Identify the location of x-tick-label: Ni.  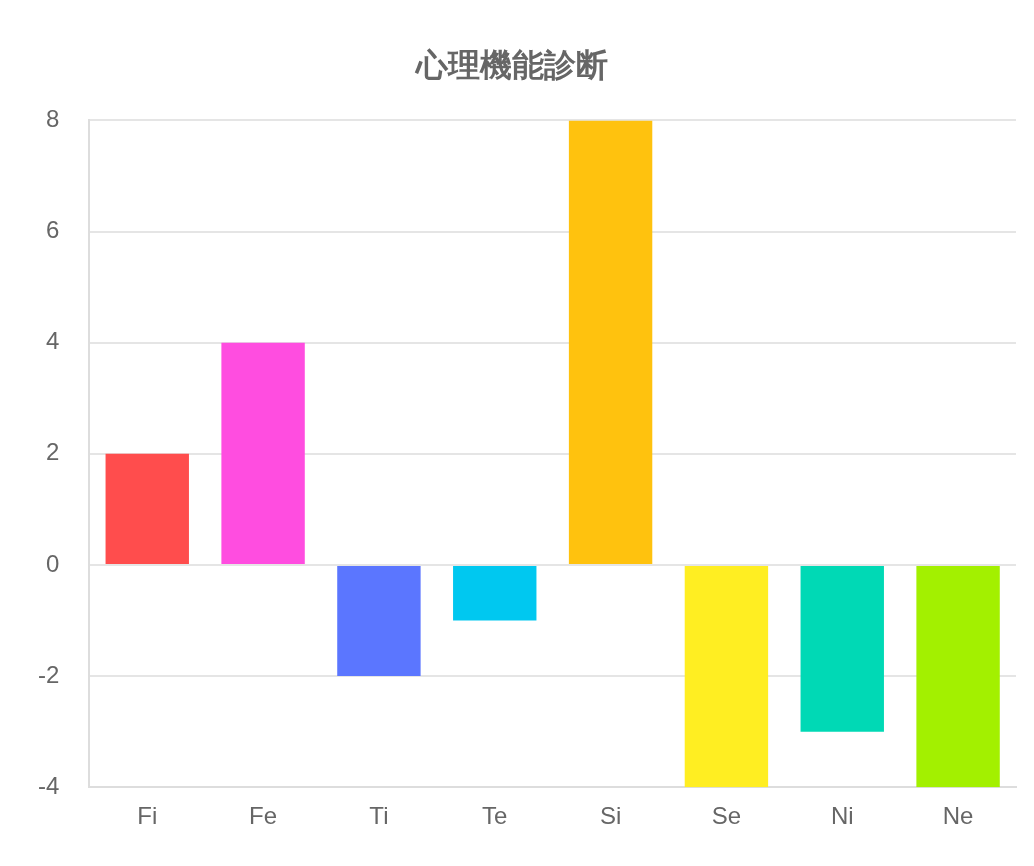
(842, 816).